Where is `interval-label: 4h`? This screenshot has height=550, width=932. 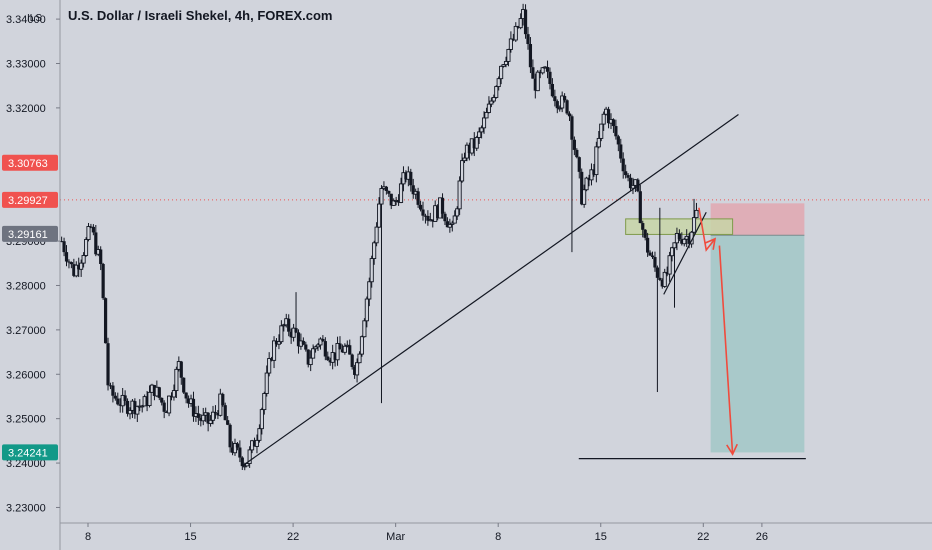 interval-label: 4h is located at coordinates (242, 15).